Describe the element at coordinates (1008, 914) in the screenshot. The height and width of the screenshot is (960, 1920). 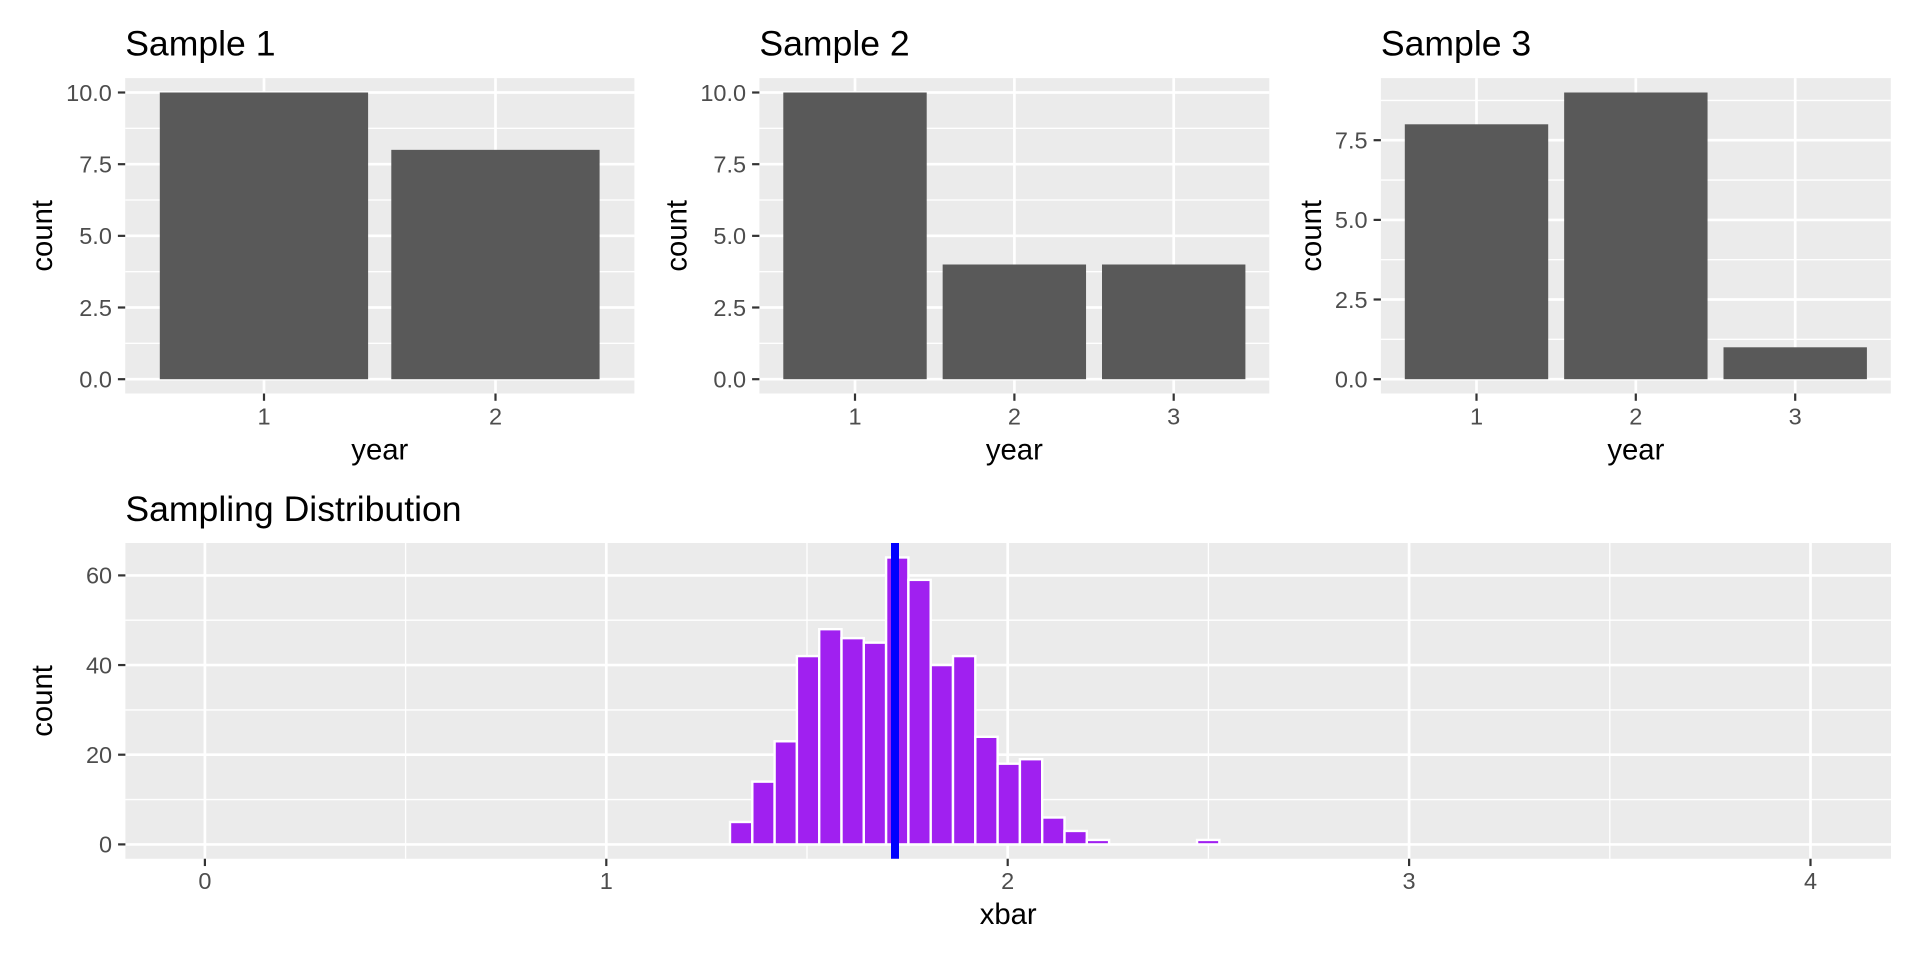
I see `svg-text: xbar` at that location.